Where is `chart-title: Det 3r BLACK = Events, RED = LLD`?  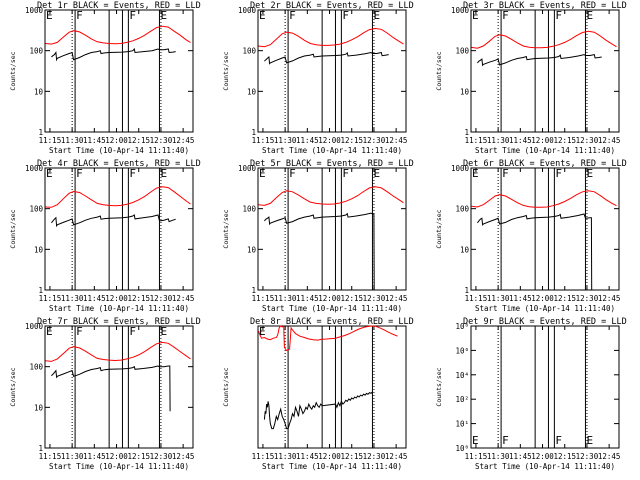 chart-title: Det 3r BLACK = Events, RED = LLD is located at coordinates (545, 6).